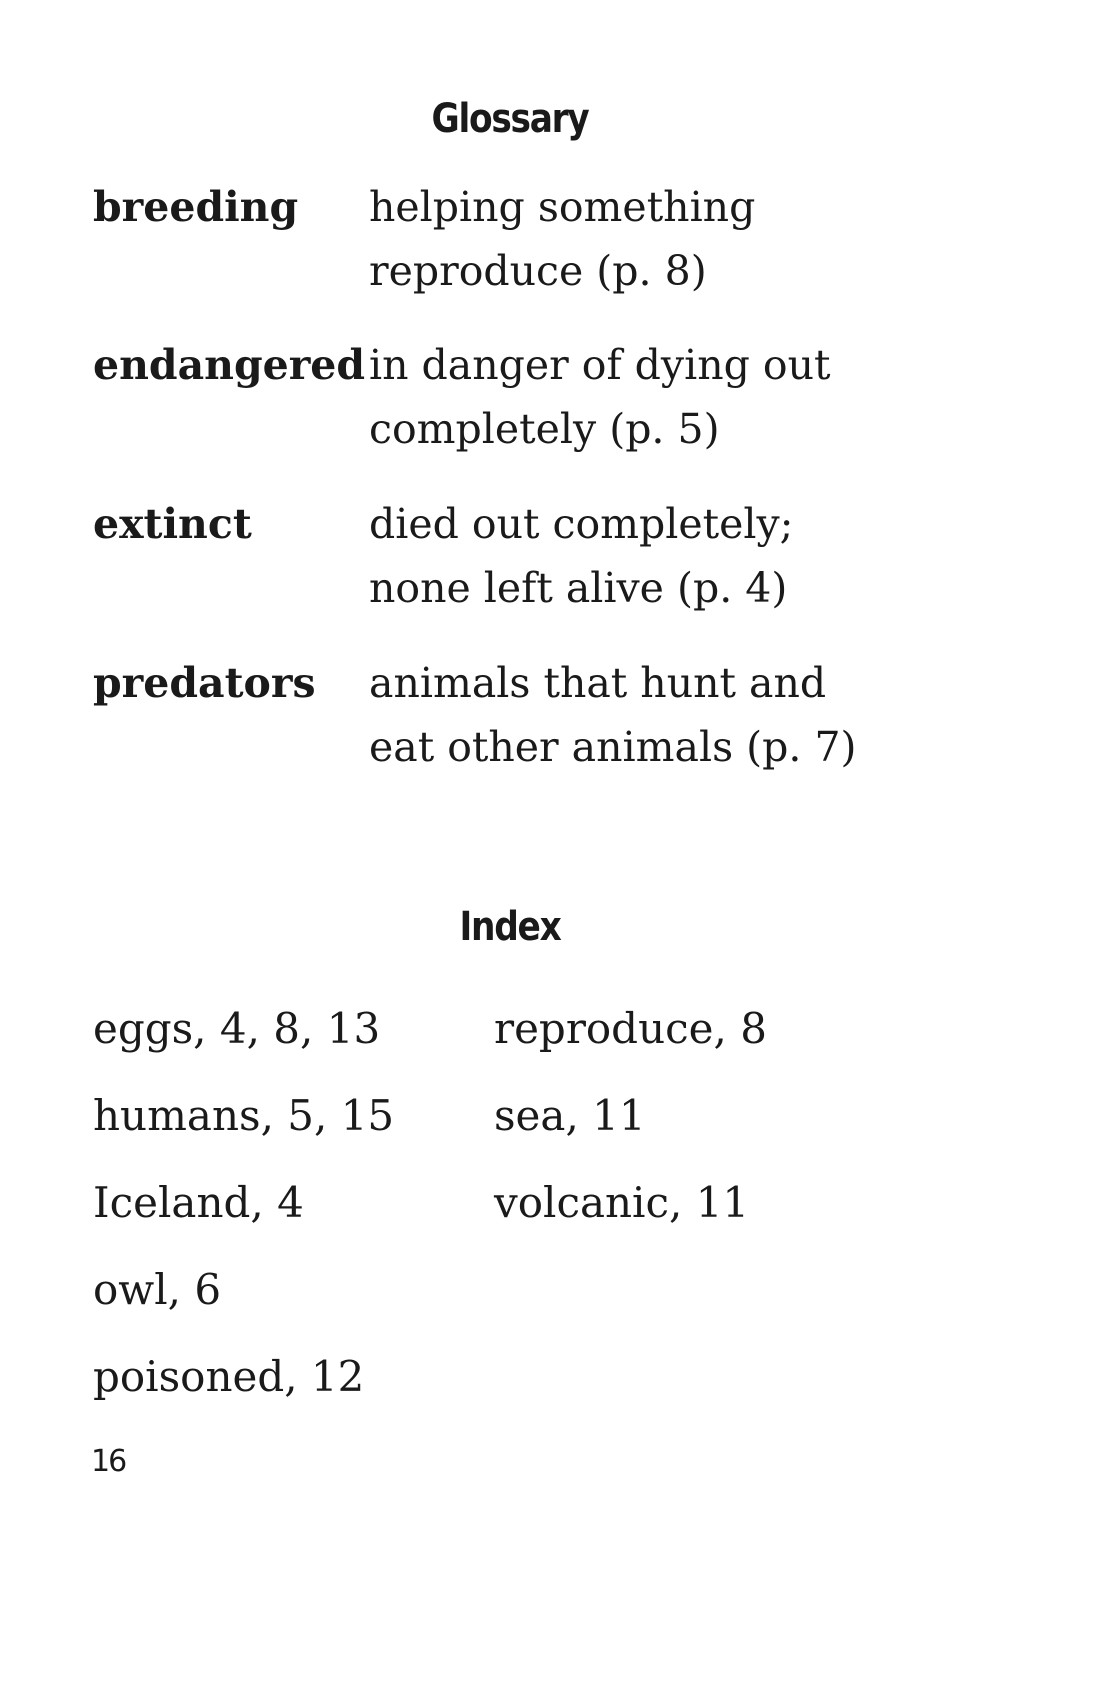 This screenshot has width=1100, height=1700. Describe the element at coordinates (244, 1115) in the screenshot. I see `index-entry: humans, 5, 15` at that location.